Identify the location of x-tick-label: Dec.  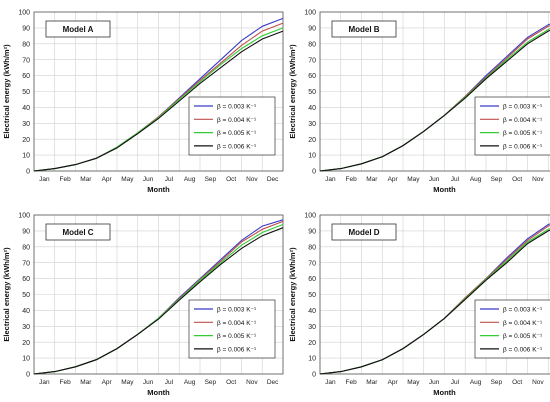
(273, 382).